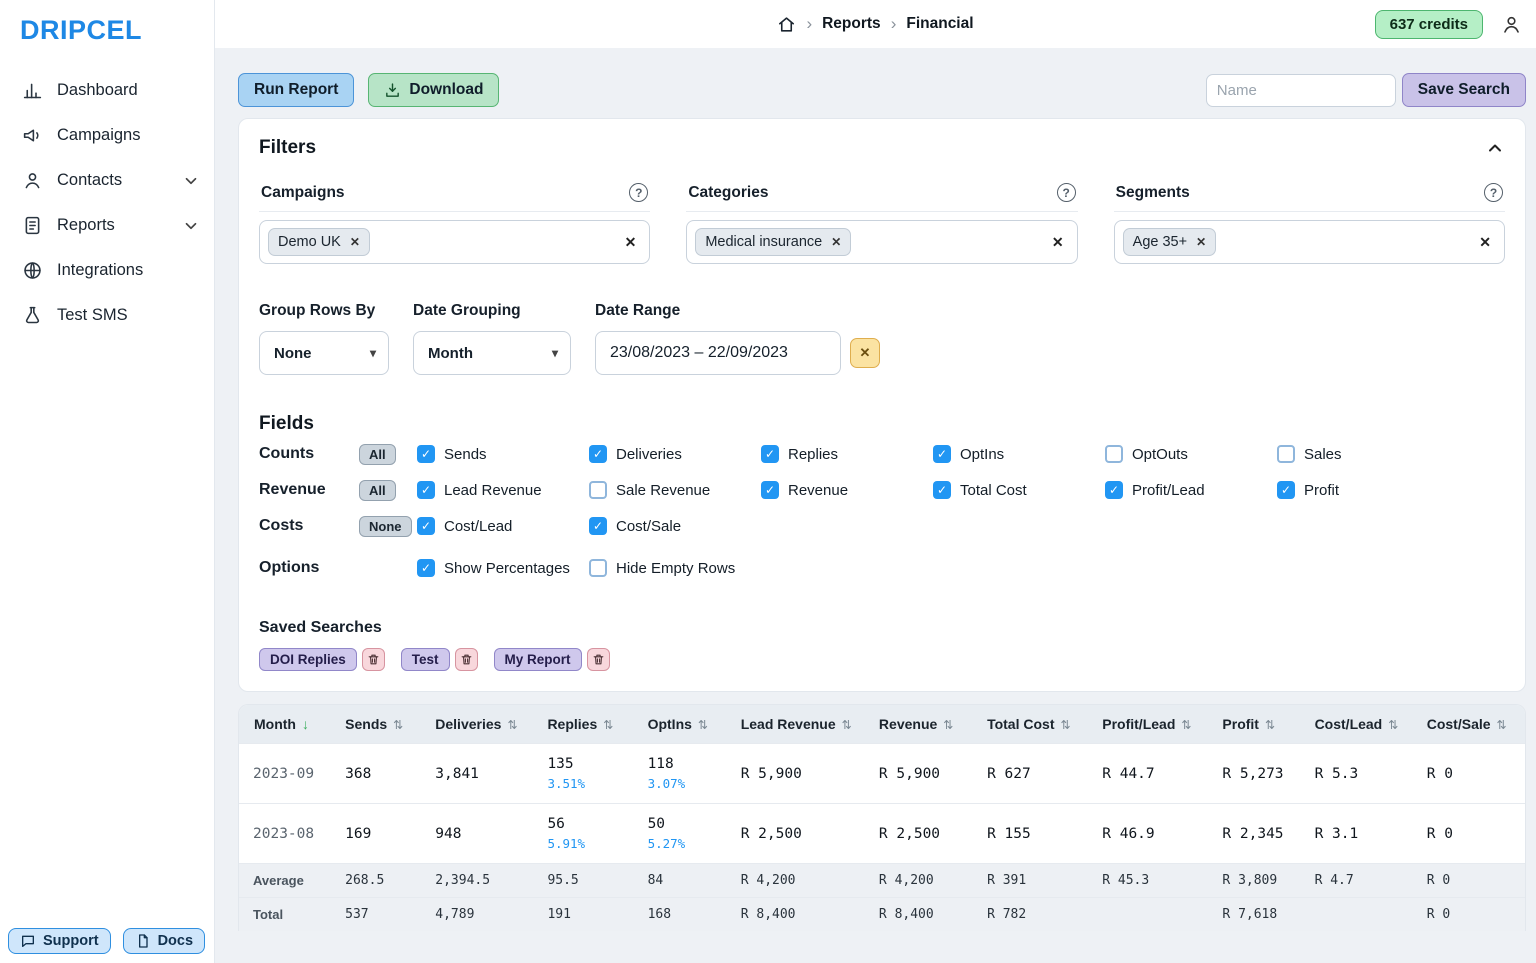  What do you see at coordinates (1191, 490) in the screenshot?
I see `checkbox-profit-lead: ✓ Profit/Lead` at bounding box center [1191, 490].